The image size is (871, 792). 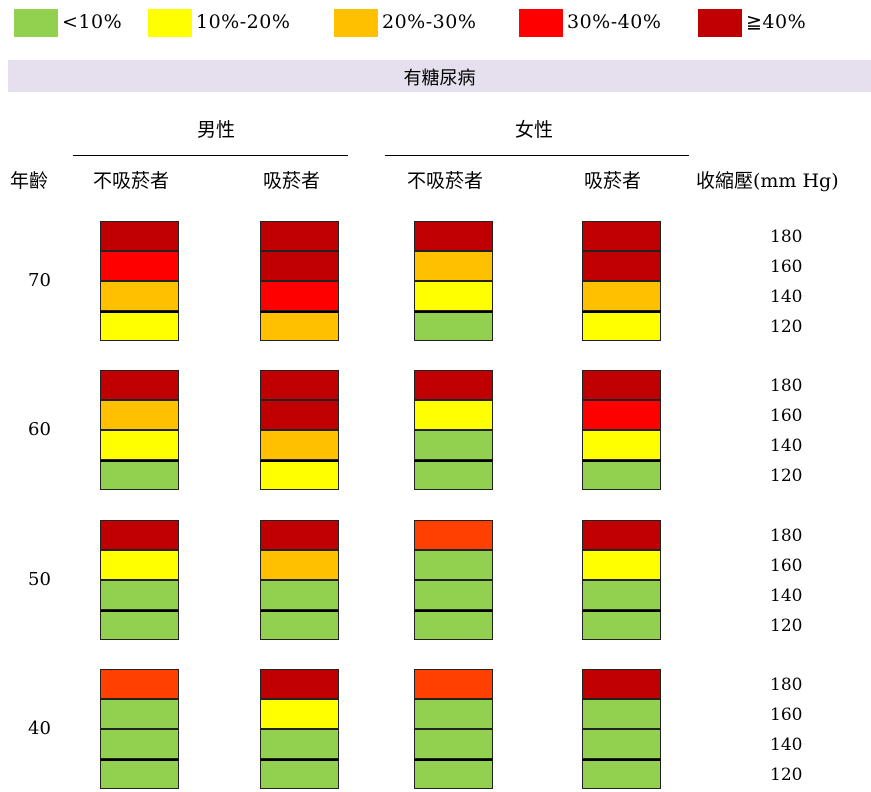 What do you see at coordinates (40, 728) in the screenshot?
I see `age-label: 40` at bounding box center [40, 728].